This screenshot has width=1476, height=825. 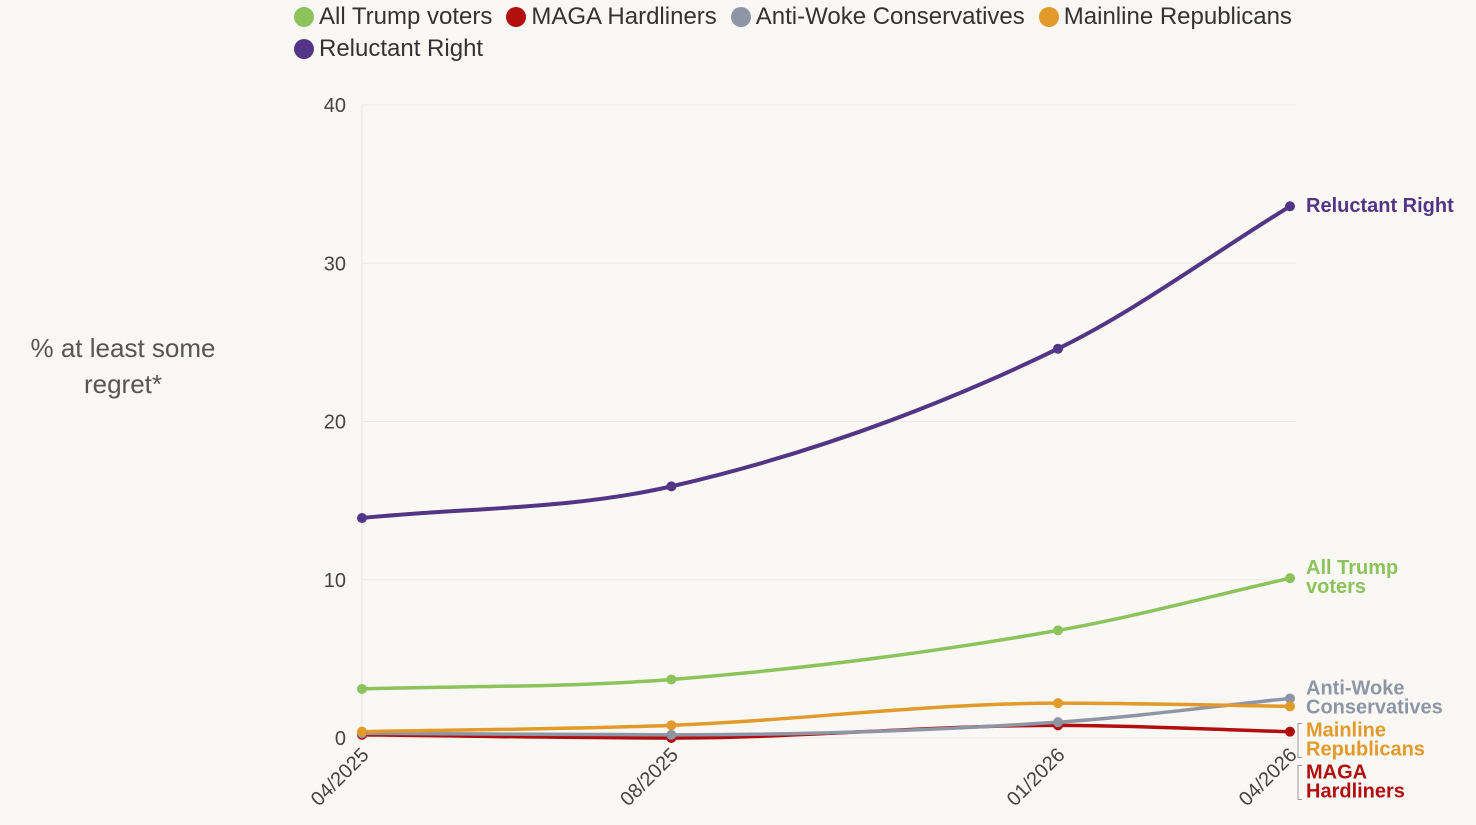 I want to click on end-label-mainline-republicans: Republicans, so click(x=1365, y=749).